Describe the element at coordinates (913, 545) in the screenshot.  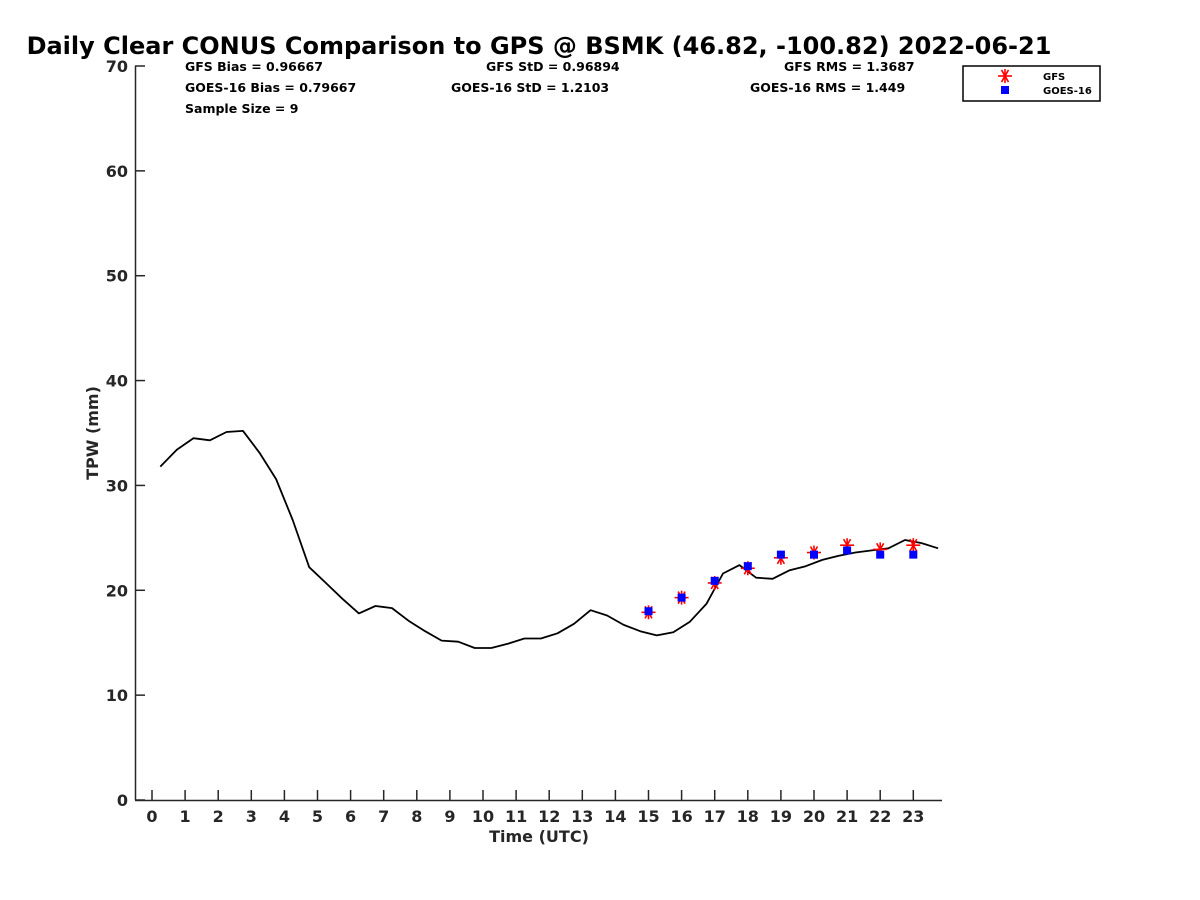
I see `gfs-point` at that location.